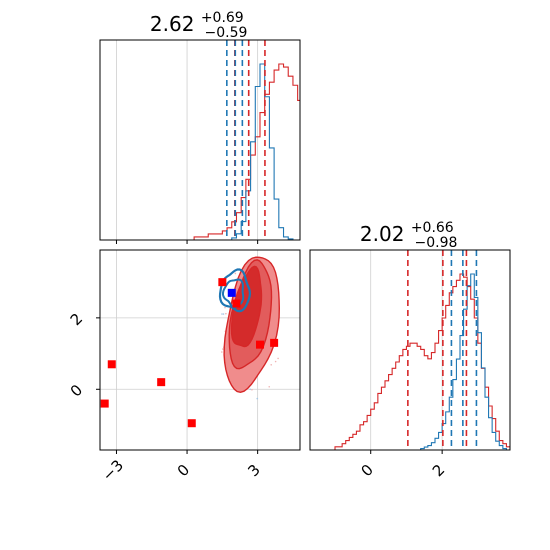 The image size is (550, 550). I want to click on y-tick-label: 0, so click(76, 390).